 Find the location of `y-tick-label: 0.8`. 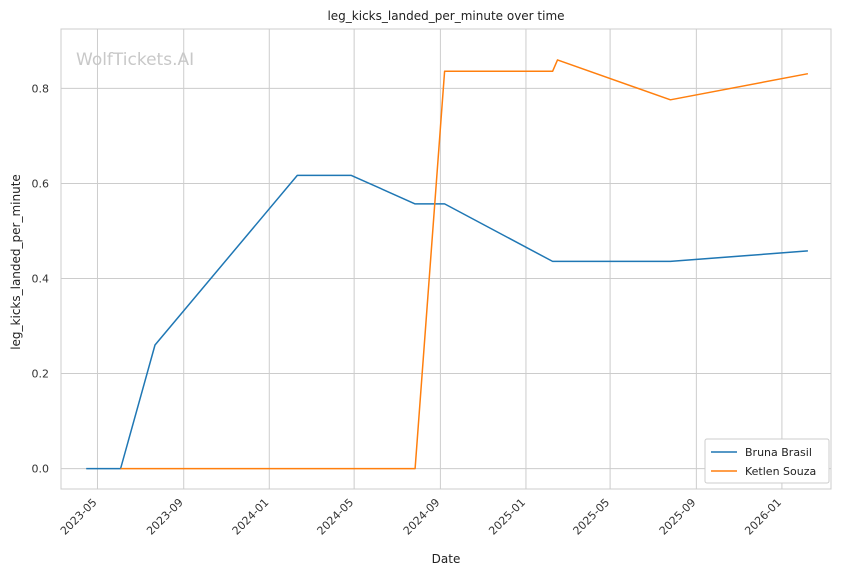

y-tick-label: 0.8 is located at coordinates (41, 88).